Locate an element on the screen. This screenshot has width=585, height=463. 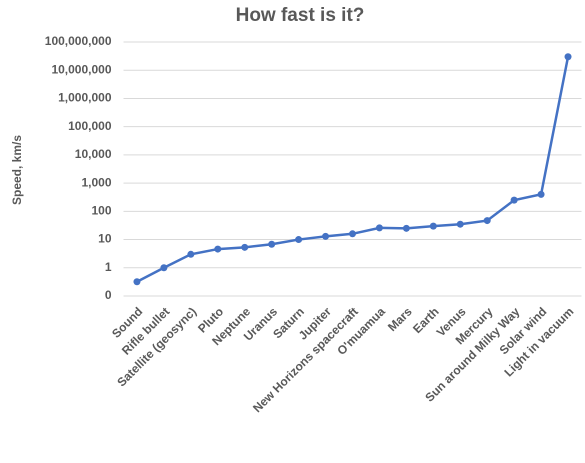
y-tick-label: 100 is located at coordinates (101, 211).